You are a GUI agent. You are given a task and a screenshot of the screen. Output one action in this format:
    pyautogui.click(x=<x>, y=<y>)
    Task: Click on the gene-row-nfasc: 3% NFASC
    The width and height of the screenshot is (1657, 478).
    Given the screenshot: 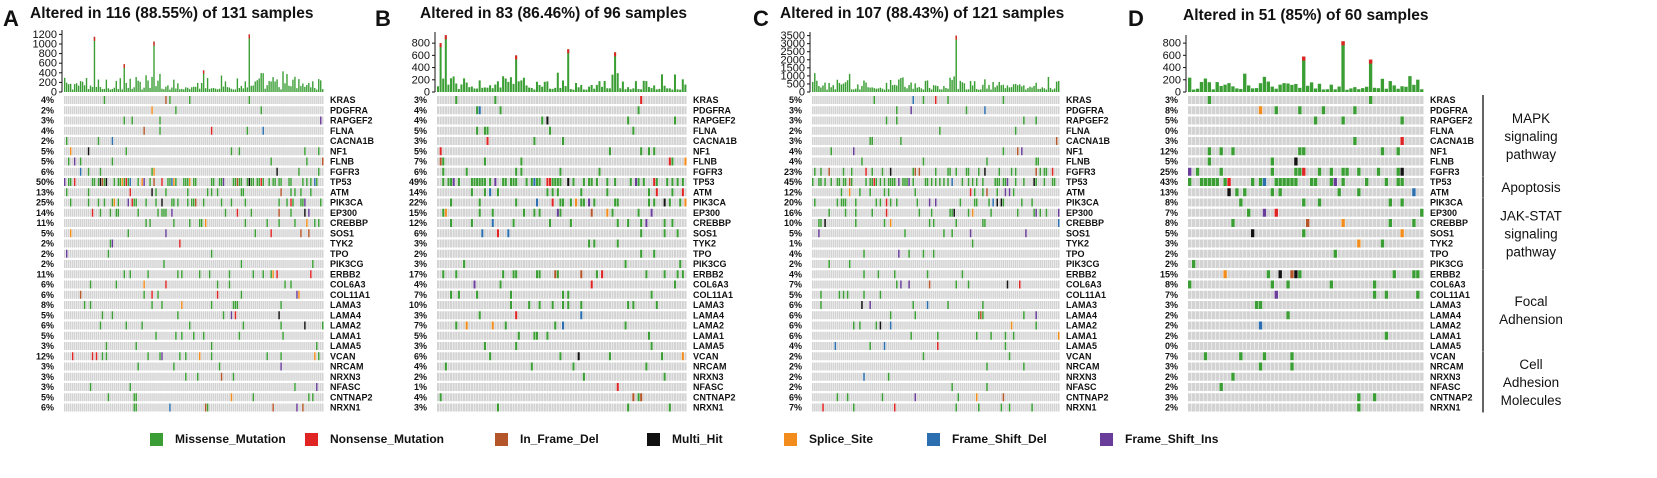 What is the action you would take?
    pyautogui.click(x=201, y=387)
    